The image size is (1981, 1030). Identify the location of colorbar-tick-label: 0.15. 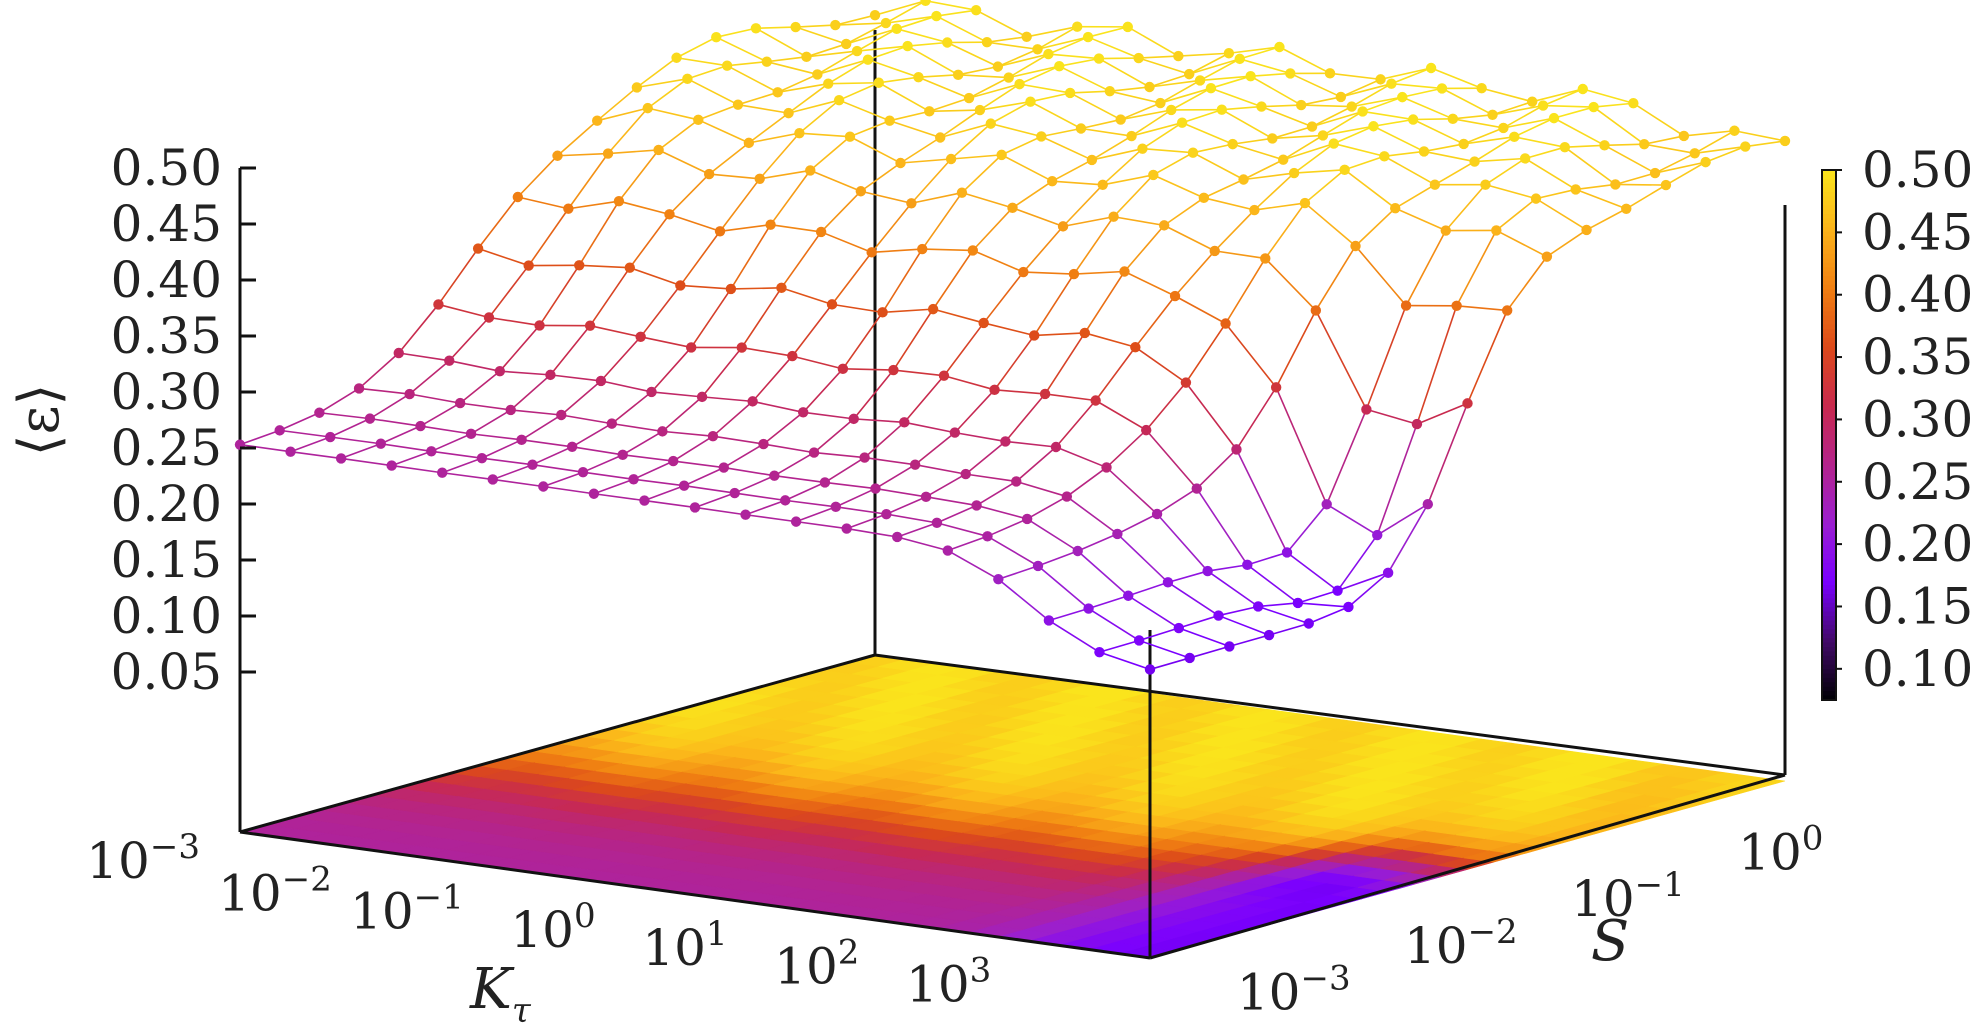
(1917, 606).